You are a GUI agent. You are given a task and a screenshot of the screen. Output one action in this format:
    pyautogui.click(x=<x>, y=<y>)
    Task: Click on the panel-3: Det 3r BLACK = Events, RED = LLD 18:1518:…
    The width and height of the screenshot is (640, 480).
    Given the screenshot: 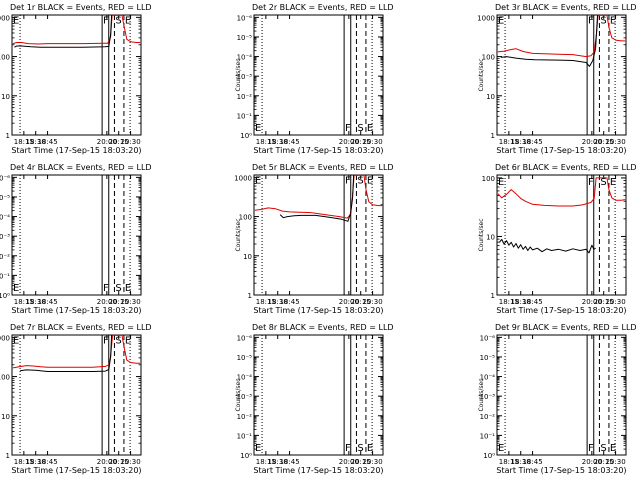 What is the action you would take?
    pyautogui.click(x=556, y=79)
    